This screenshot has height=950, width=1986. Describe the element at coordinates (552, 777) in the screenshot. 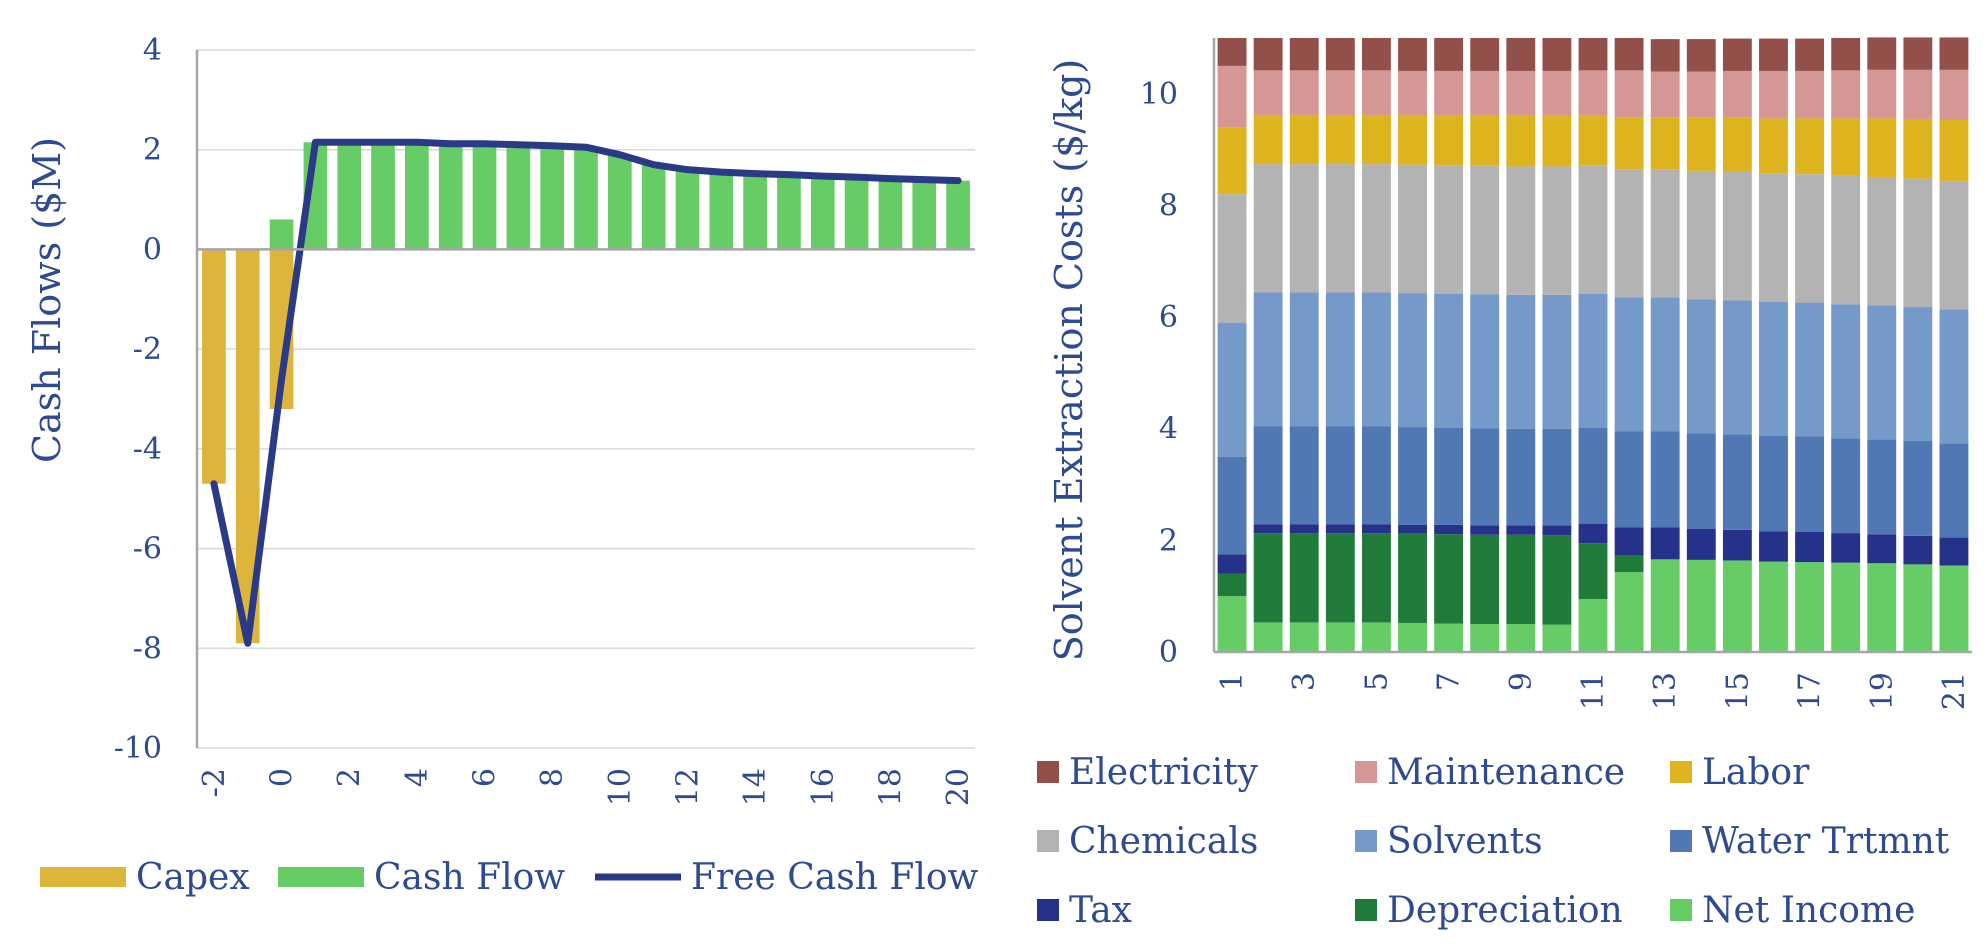

I see `x-tick-label: 8` at that location.